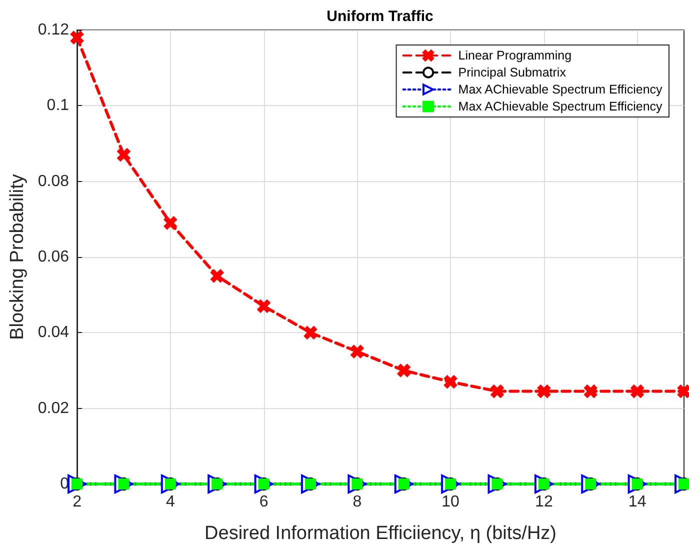 This screenshot has height=558, width=689. What do you see at coordinates (263, 502) in the screenshot?
I see `x-tick-label: 6` at bounding box center [263, 502].